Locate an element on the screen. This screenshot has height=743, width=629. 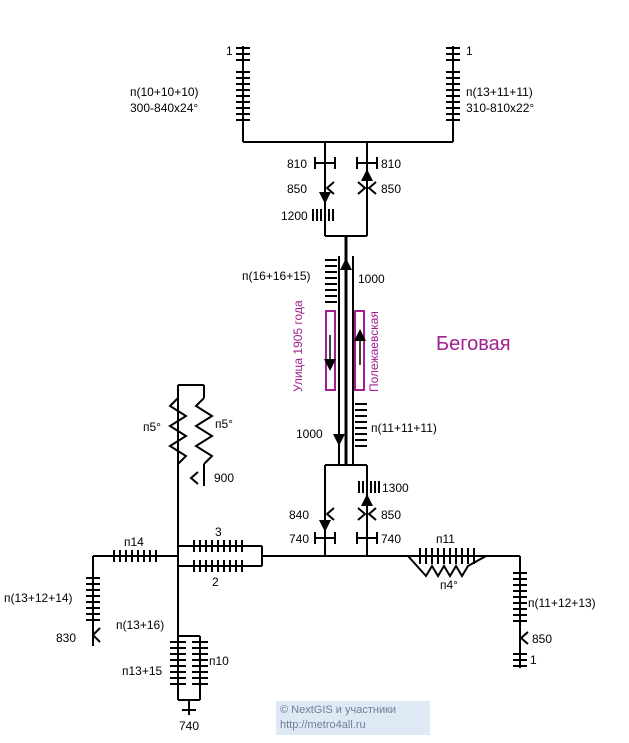
lineup-label: п(13+16) is located at coordinates (140, 625).